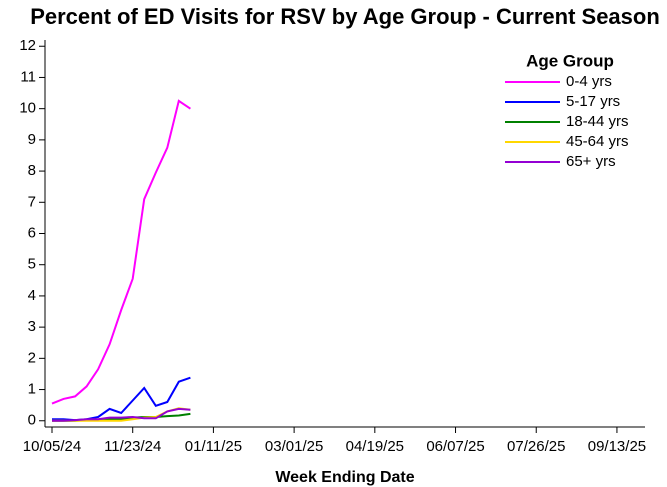 Image resolution: width=667 pixels, height=487 pixels. Describe the element at coordinates (536, 446) in the screenshot. I see `x-tick-label: 07/26/25` at that location.